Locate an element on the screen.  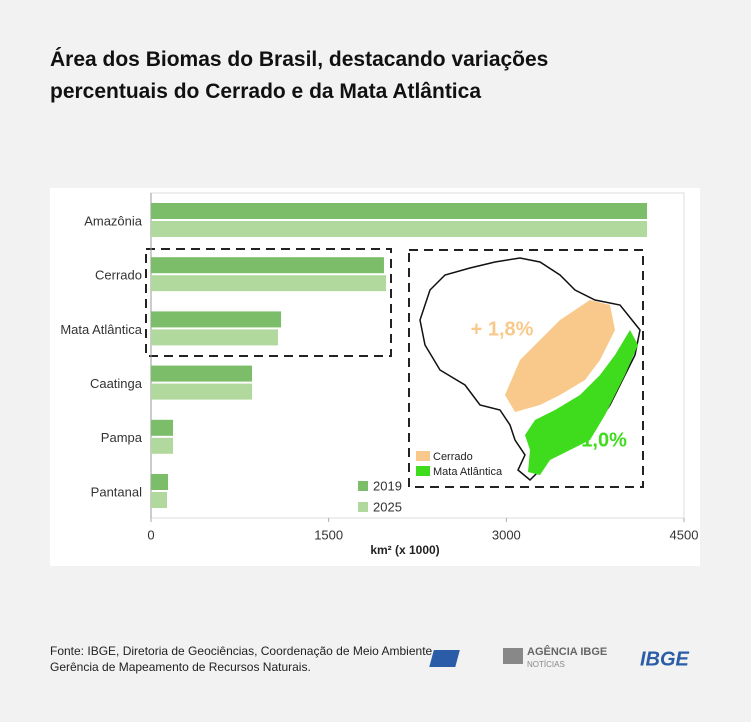
logo-icon is located at coordinates (513, 656).